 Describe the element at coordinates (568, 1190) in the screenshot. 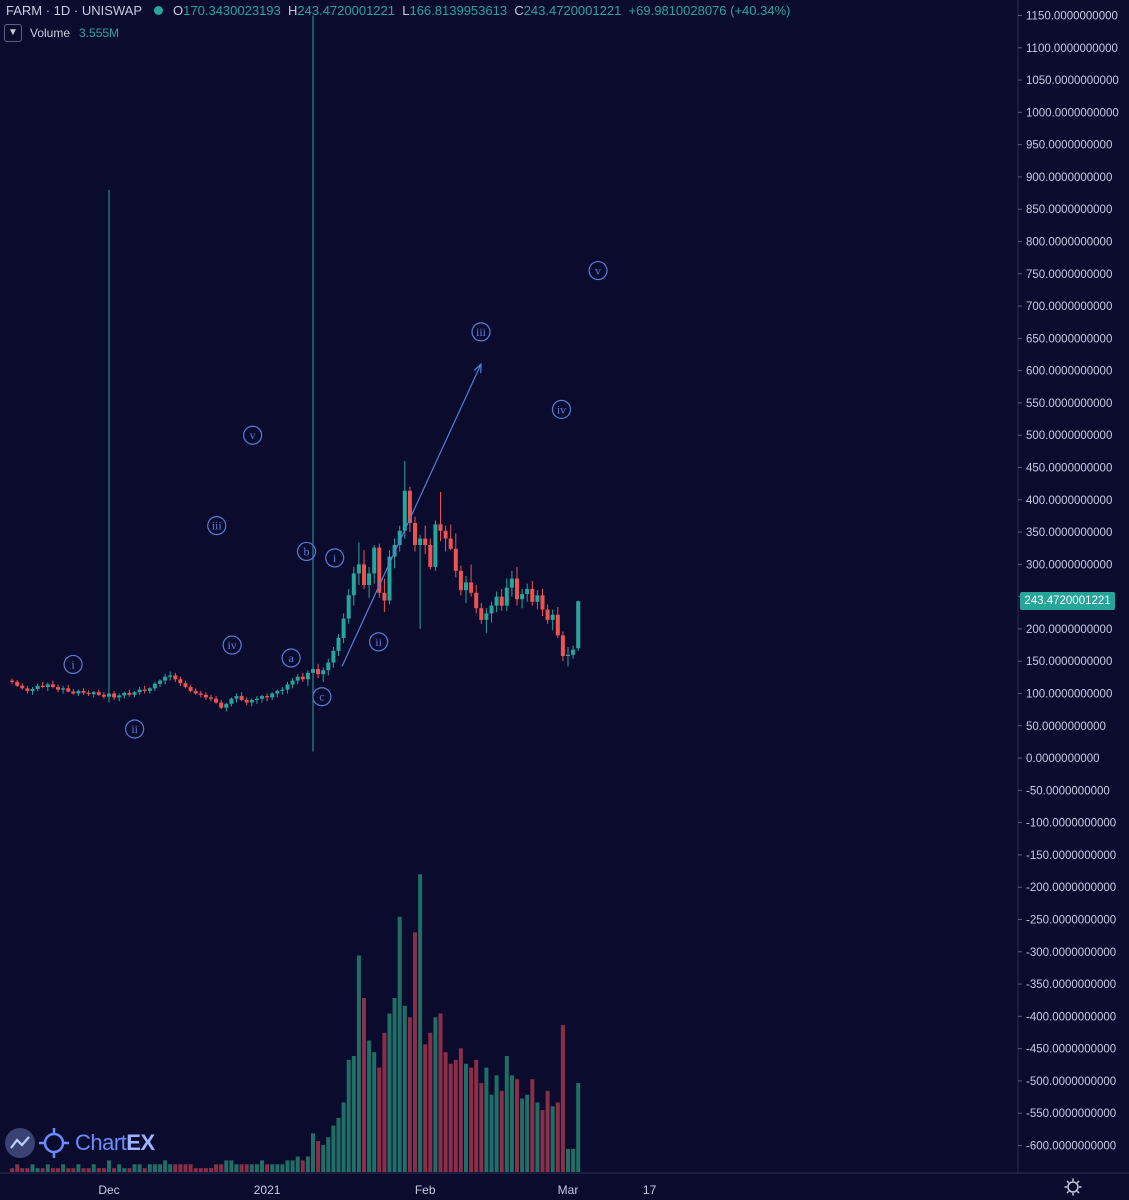

I see `x-tick-label: Mar` at that location.